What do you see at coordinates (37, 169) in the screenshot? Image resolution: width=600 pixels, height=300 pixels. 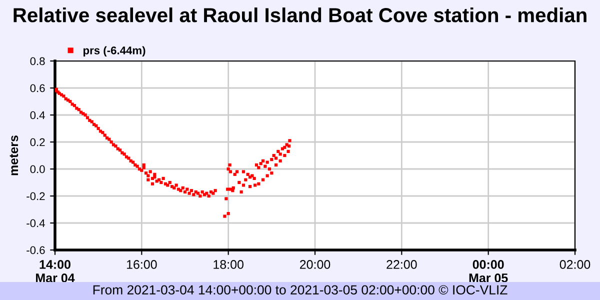 I see `y-tick-label: 0.0` at bounding box center [37, 169].